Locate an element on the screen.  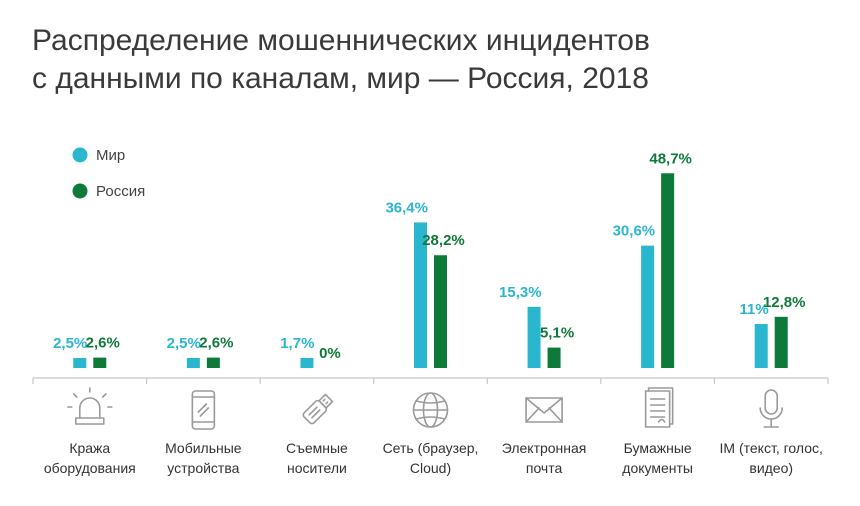
category-label: документы is located at coordinates (657, 468).